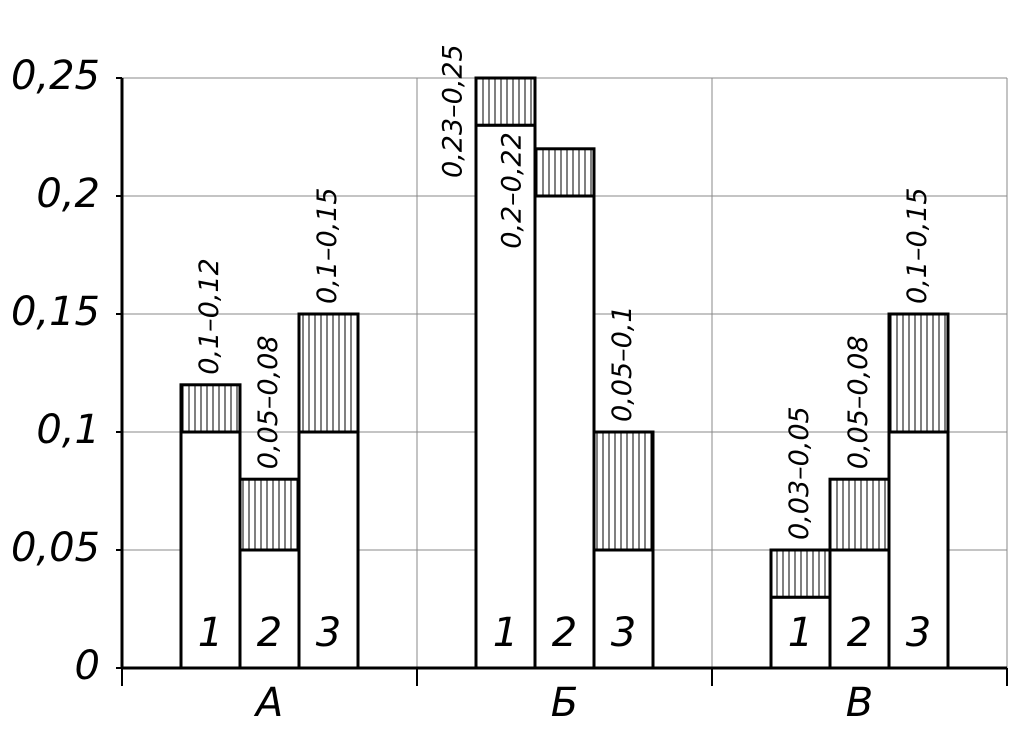 The image size is (1011, 736). What do you see at coordinates (453, 111) in the screenshot?
I see `value-label: 0,23–0,25` at bounding box center [453, 111].